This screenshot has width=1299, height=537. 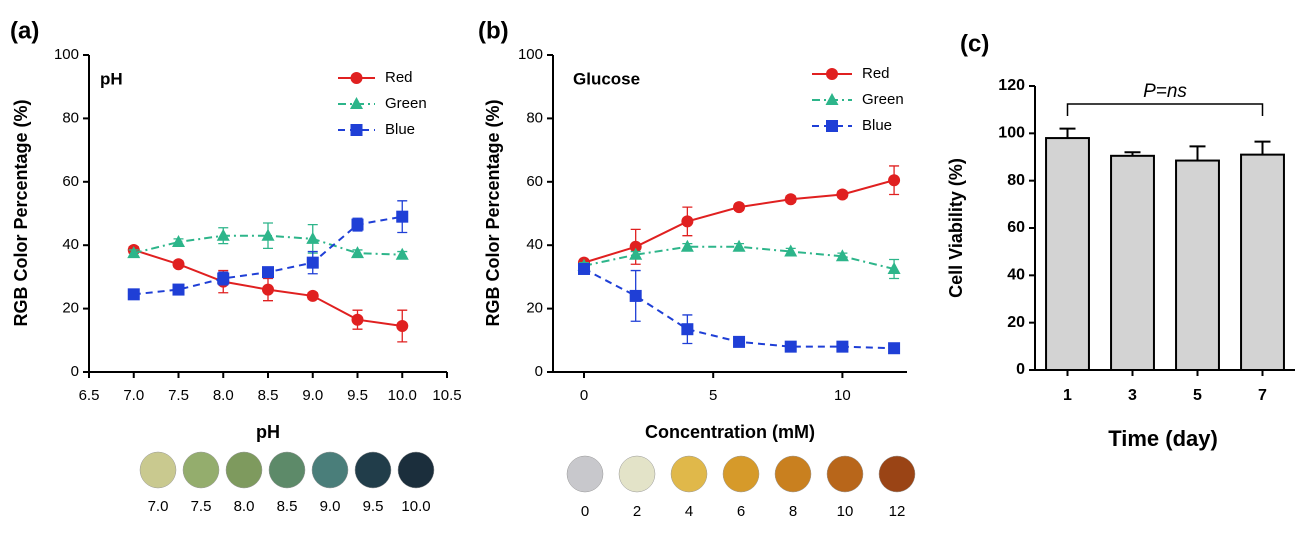 What do you see at coordinates (1011, 85) in the screenshot?
I see `y-tick-label: 120` at bounding box center [1011, 85].